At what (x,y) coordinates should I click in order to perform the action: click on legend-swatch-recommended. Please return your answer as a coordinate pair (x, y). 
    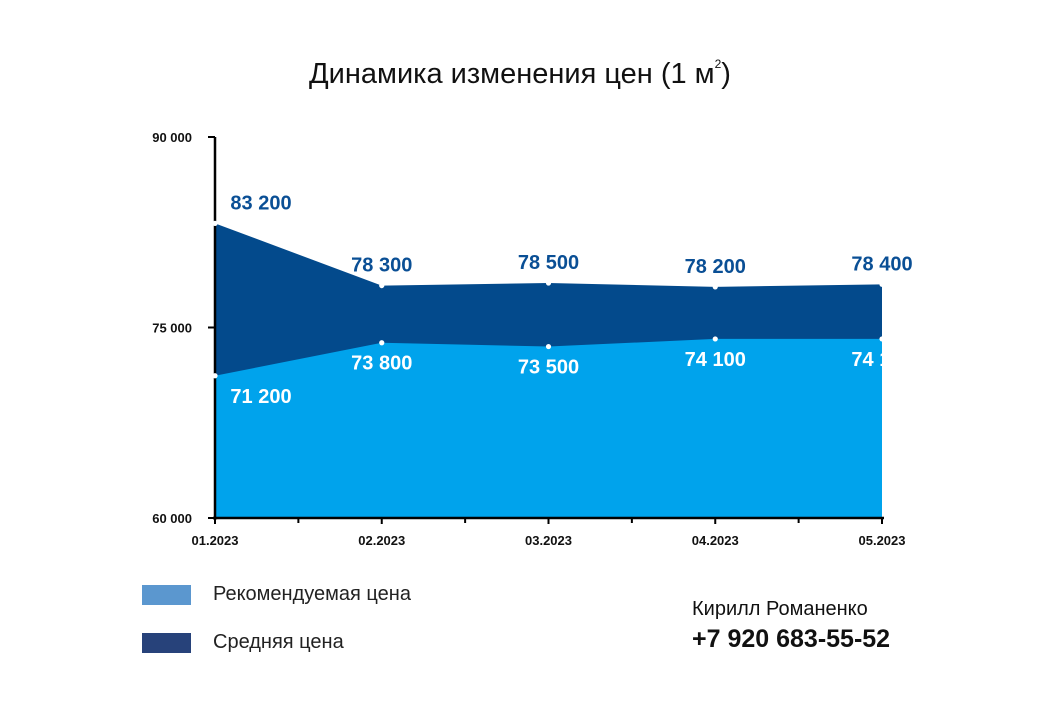
    Looking at the image, I should click on (166, 594).